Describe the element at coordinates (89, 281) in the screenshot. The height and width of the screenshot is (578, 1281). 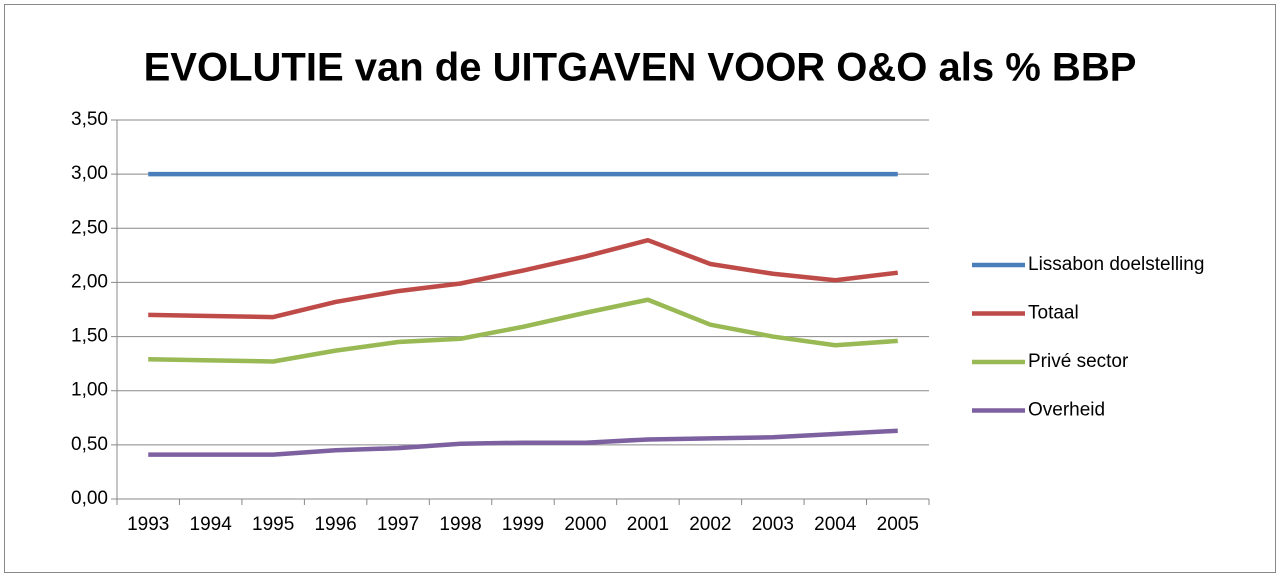
I see `y-tick-label: 2,00` at that location.